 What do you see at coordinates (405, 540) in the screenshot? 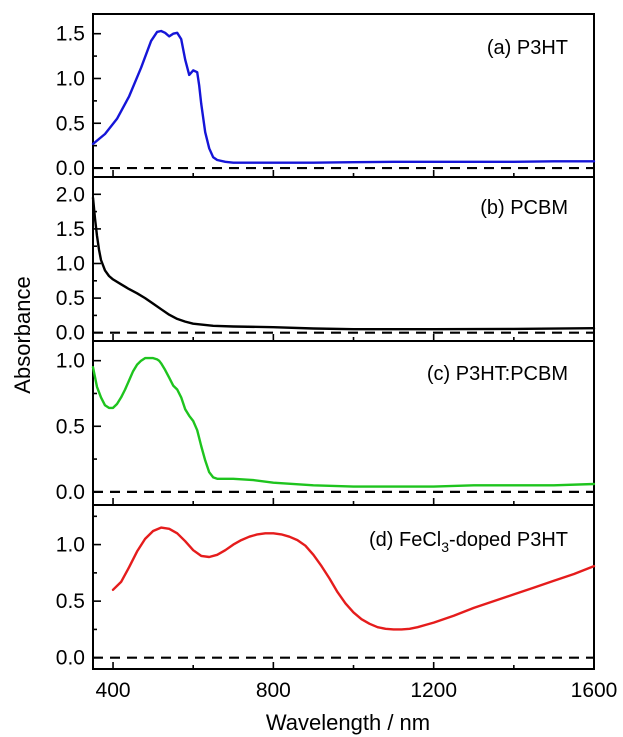
I see `panel-label-main: (d) FeCl` at bounding box center [405, 540].